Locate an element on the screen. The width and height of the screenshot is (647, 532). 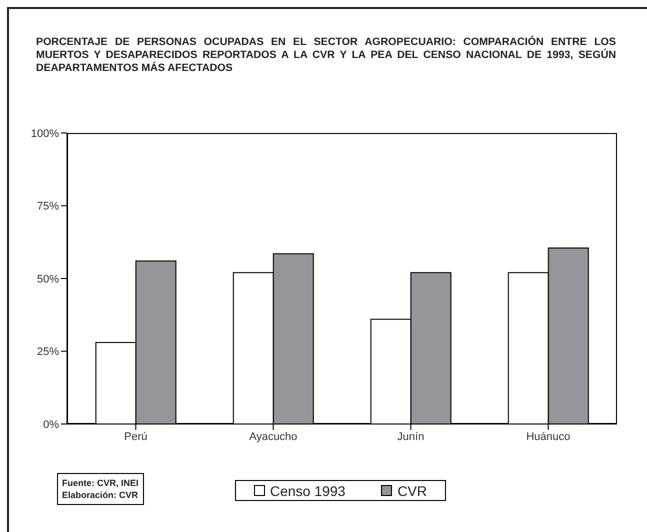
x-tick-label: Huánuco is located at coordinates (548, 436).